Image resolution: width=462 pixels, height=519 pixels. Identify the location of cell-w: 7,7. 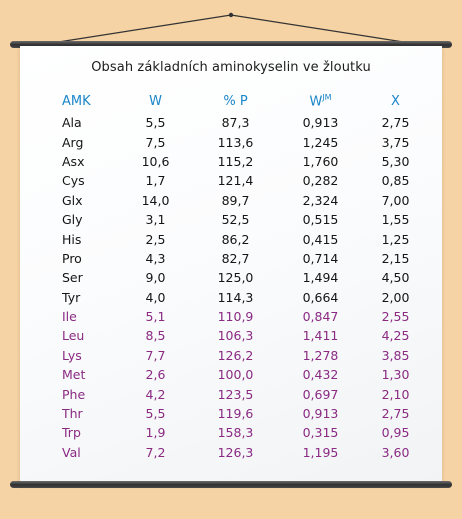
(155, 355).